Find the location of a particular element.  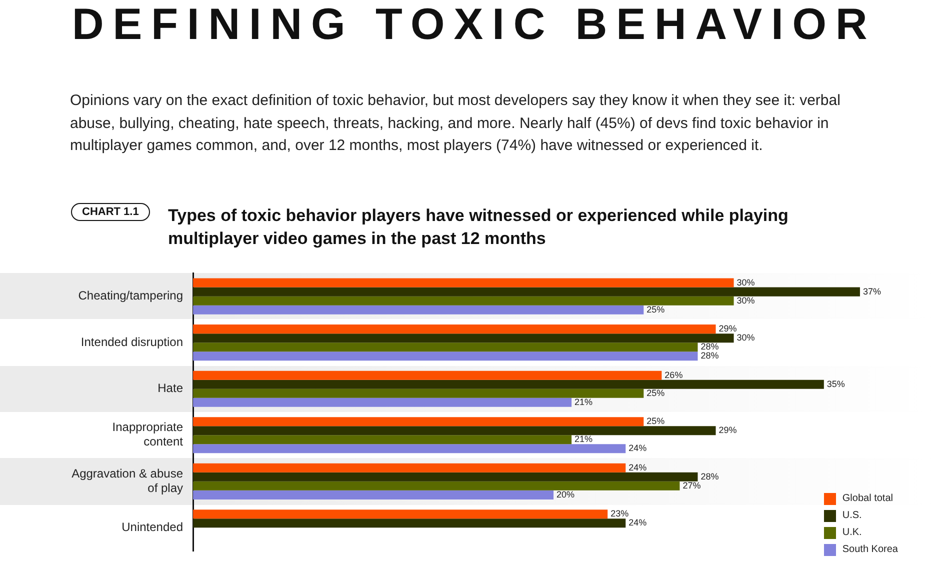

data-label: 37% is located at coordinates (871, 291).